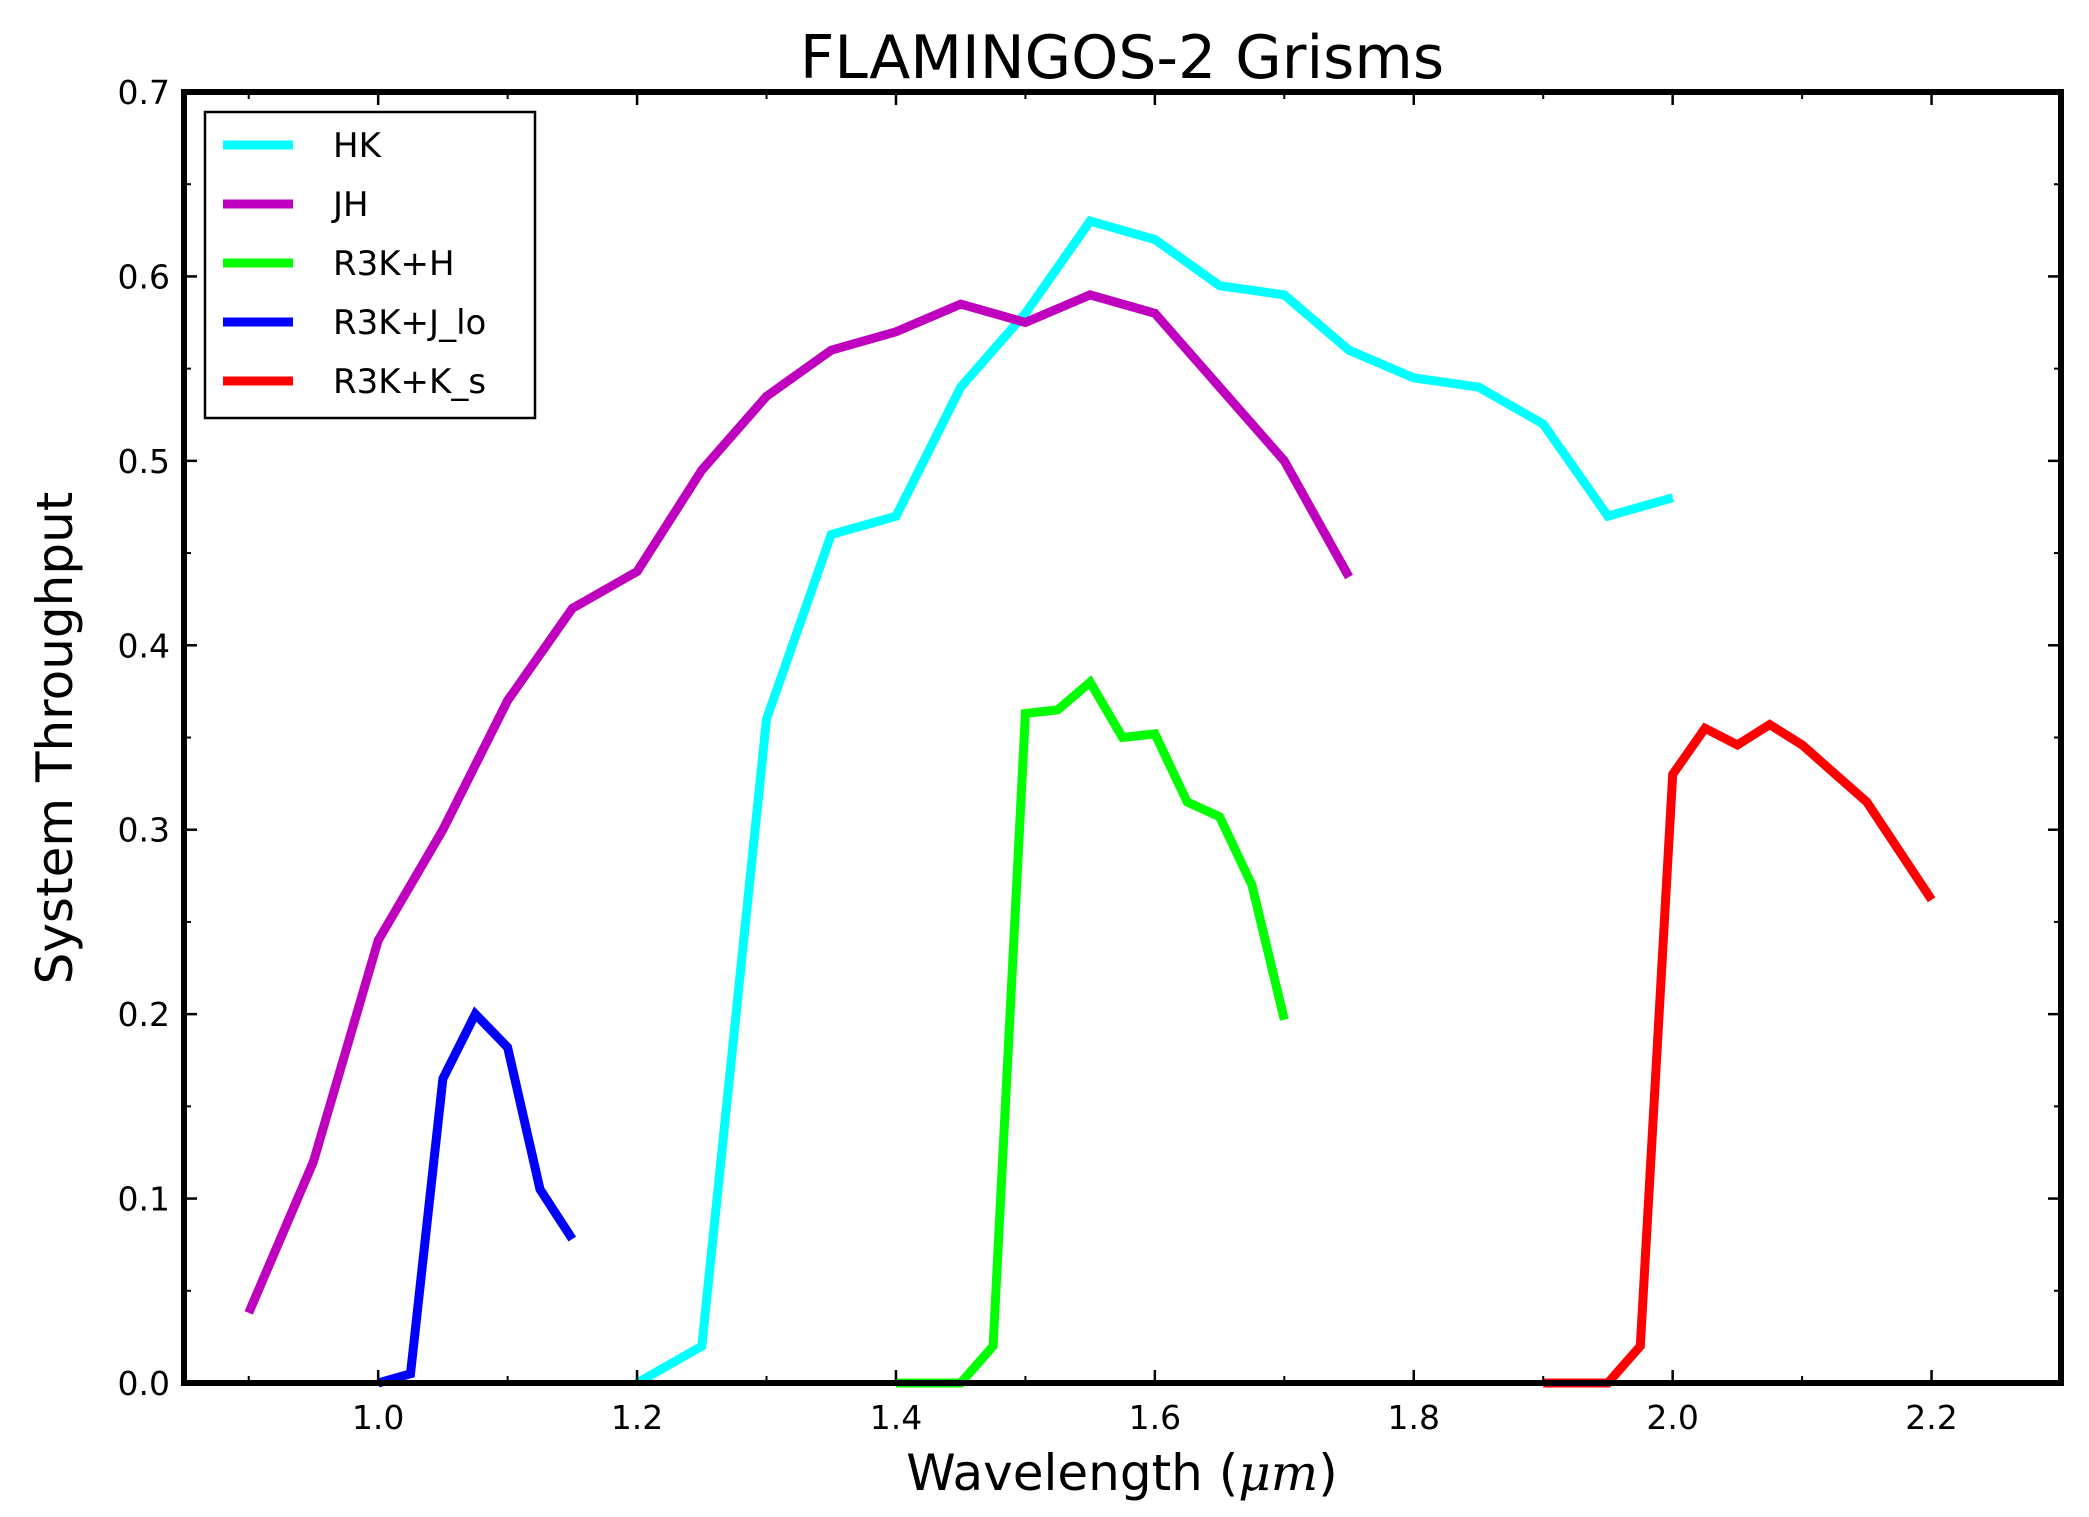 Image resolution: width=2089 pixels, height=1517 pixels. Describe the element at coordinates (1739, 1053) in the screenshot. I see `series-line-r3k-k-s` at that location.